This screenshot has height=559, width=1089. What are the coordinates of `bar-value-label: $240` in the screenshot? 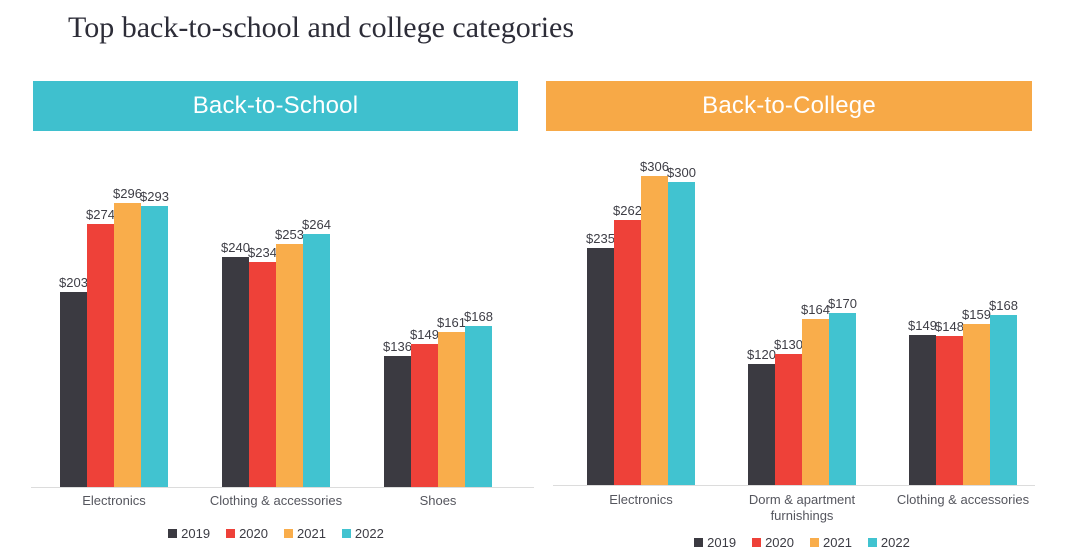 It's located at (235, 247).